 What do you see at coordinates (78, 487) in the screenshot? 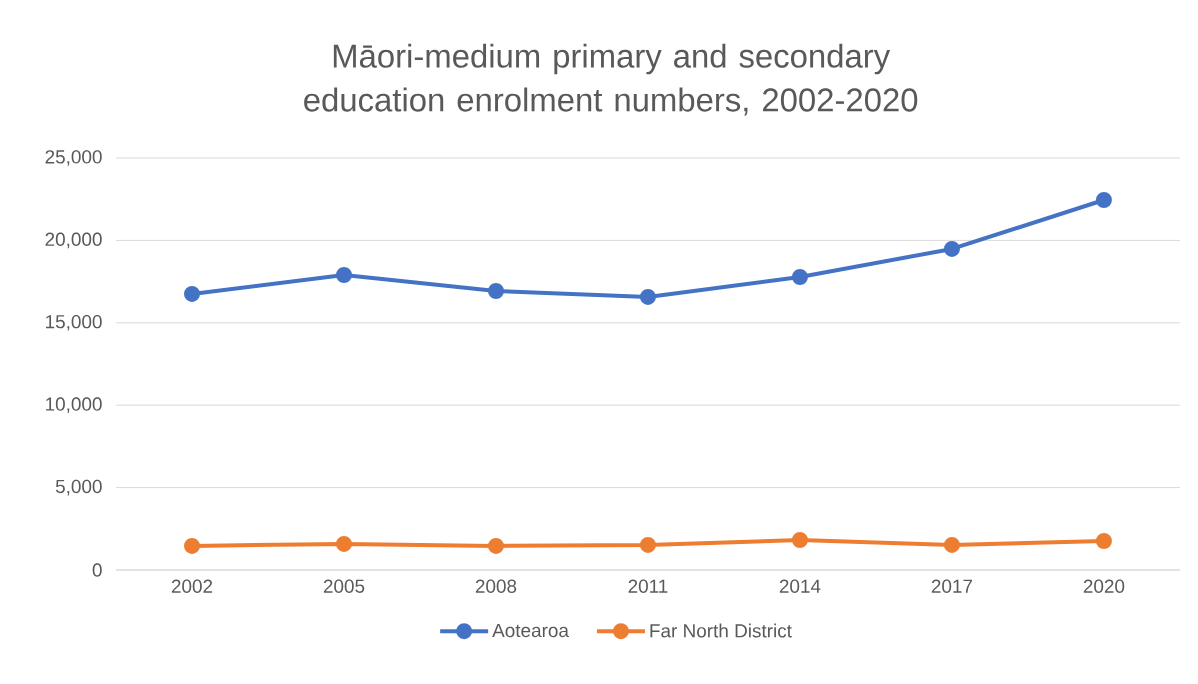
I see `y-tick-label: 5,000` at bounding box center [78, 487].